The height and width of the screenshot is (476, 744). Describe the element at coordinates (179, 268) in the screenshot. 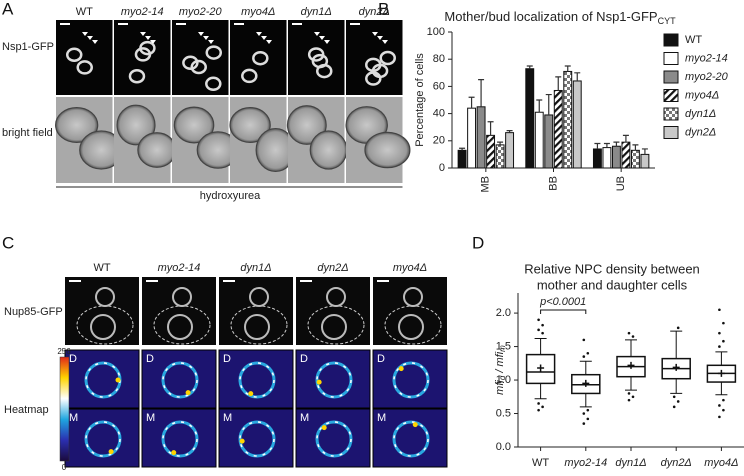

I see `strain-label: myo2-14` at that location.